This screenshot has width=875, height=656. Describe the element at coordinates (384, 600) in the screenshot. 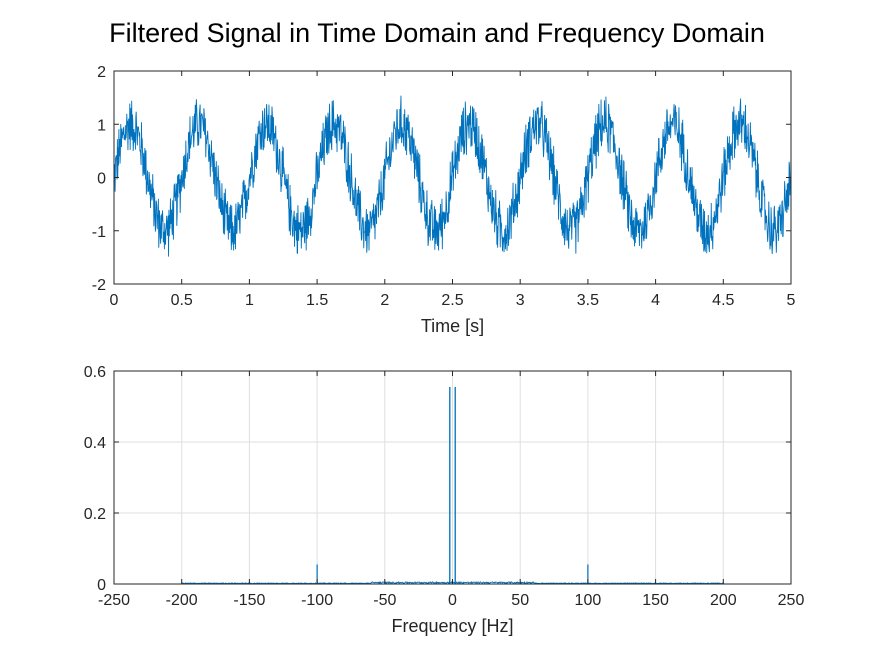

I see `x-tick-label: -50` at that location.